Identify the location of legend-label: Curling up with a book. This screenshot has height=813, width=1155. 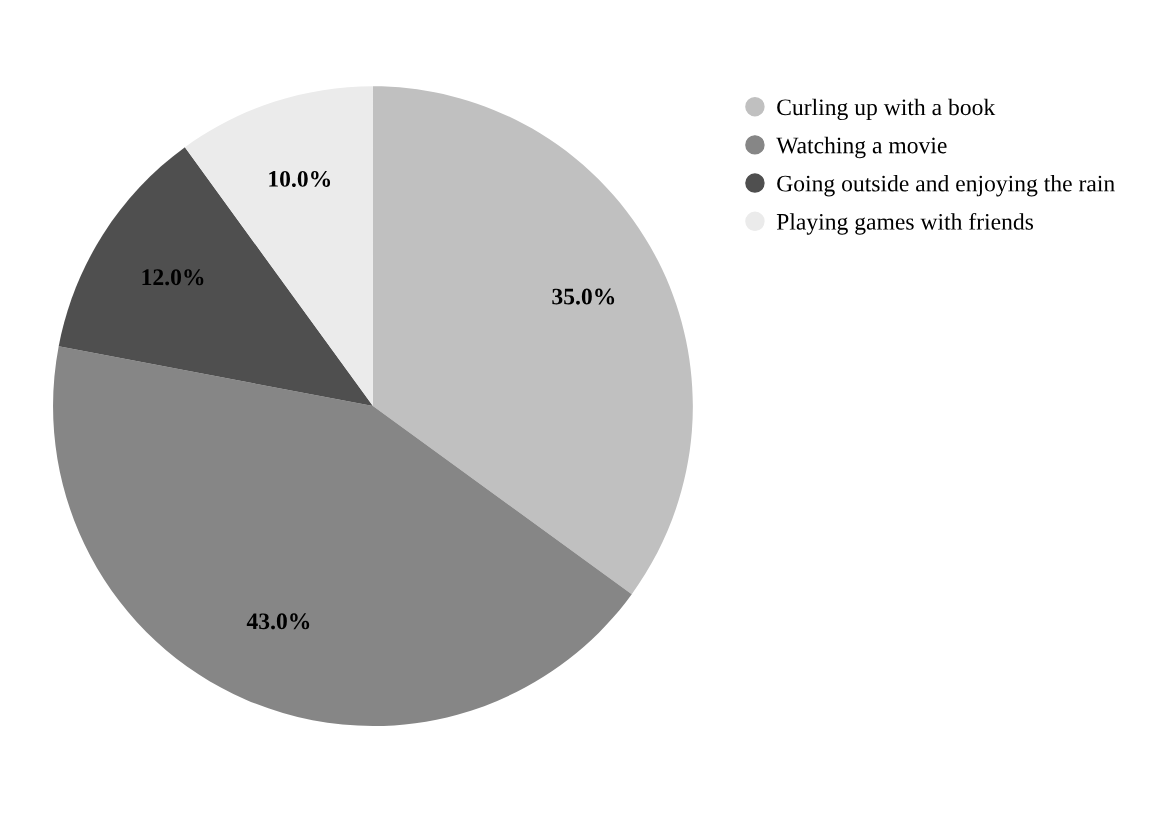
(886, 109).